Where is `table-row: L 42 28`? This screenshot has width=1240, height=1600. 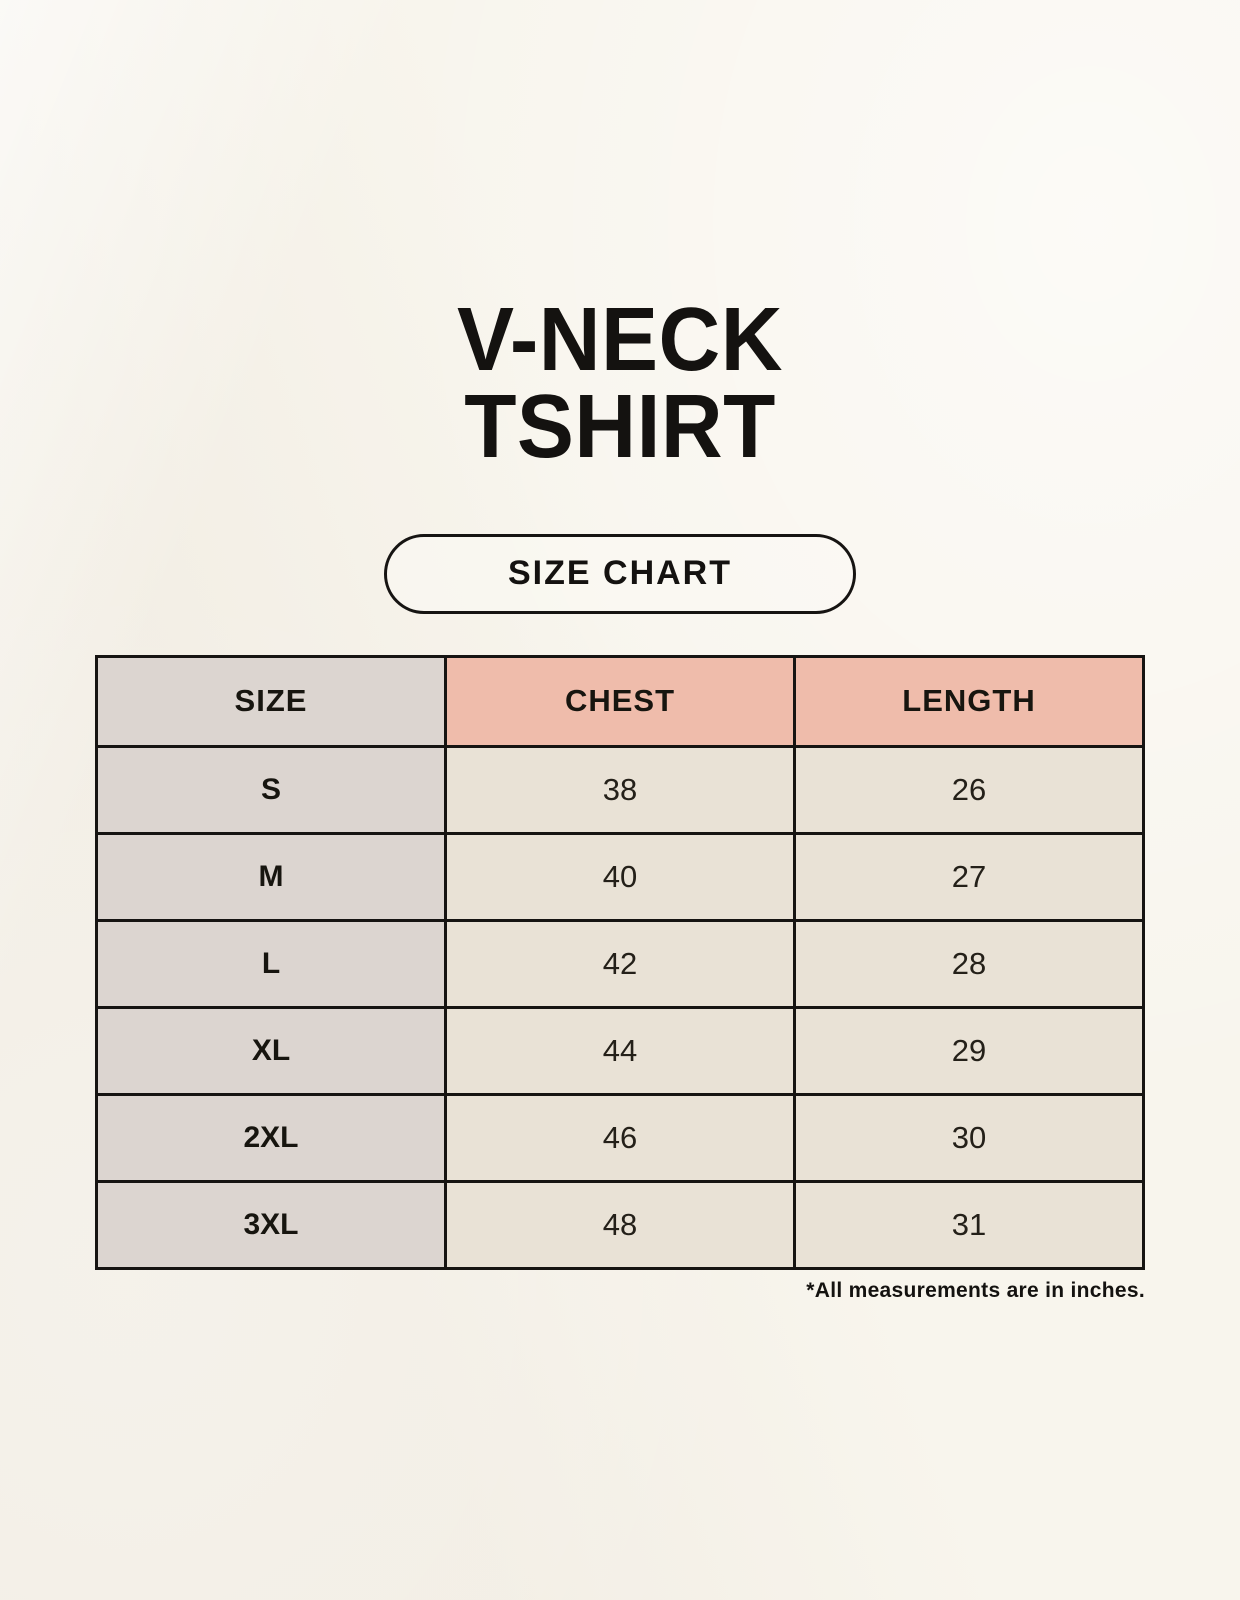 table-row: L 42 28 is located at coordinates (620, 963).